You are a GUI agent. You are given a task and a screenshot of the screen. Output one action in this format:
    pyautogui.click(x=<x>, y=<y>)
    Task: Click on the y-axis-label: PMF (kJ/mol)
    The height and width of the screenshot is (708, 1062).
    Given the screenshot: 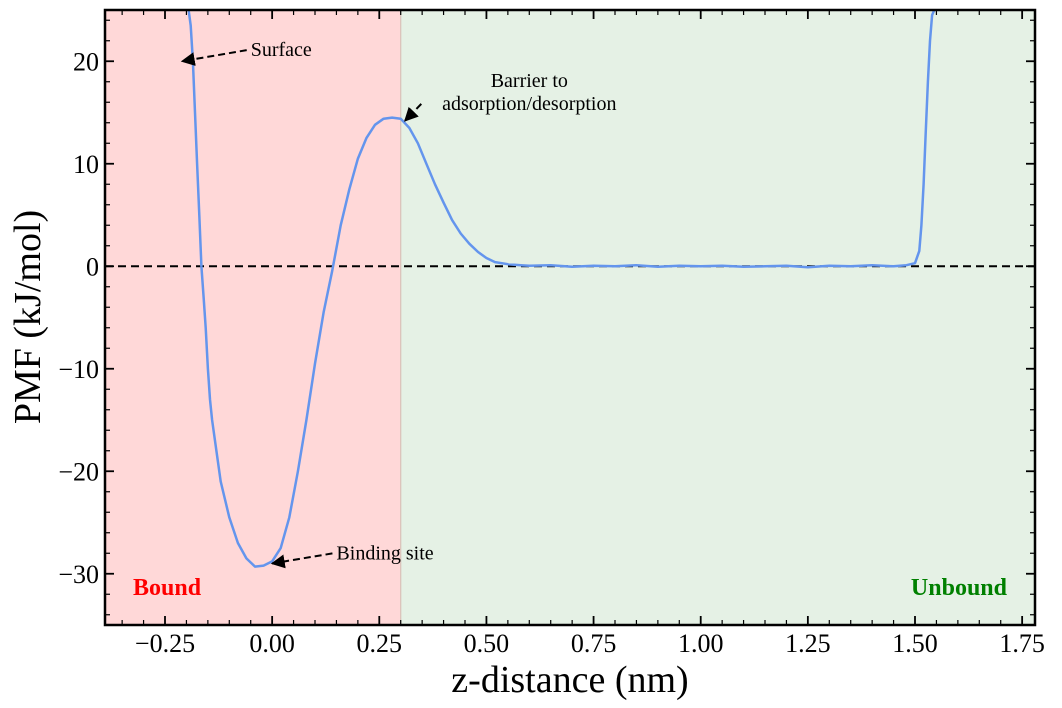 What is the action you would take?
    pyautogui.click(x=28, y=317)
    